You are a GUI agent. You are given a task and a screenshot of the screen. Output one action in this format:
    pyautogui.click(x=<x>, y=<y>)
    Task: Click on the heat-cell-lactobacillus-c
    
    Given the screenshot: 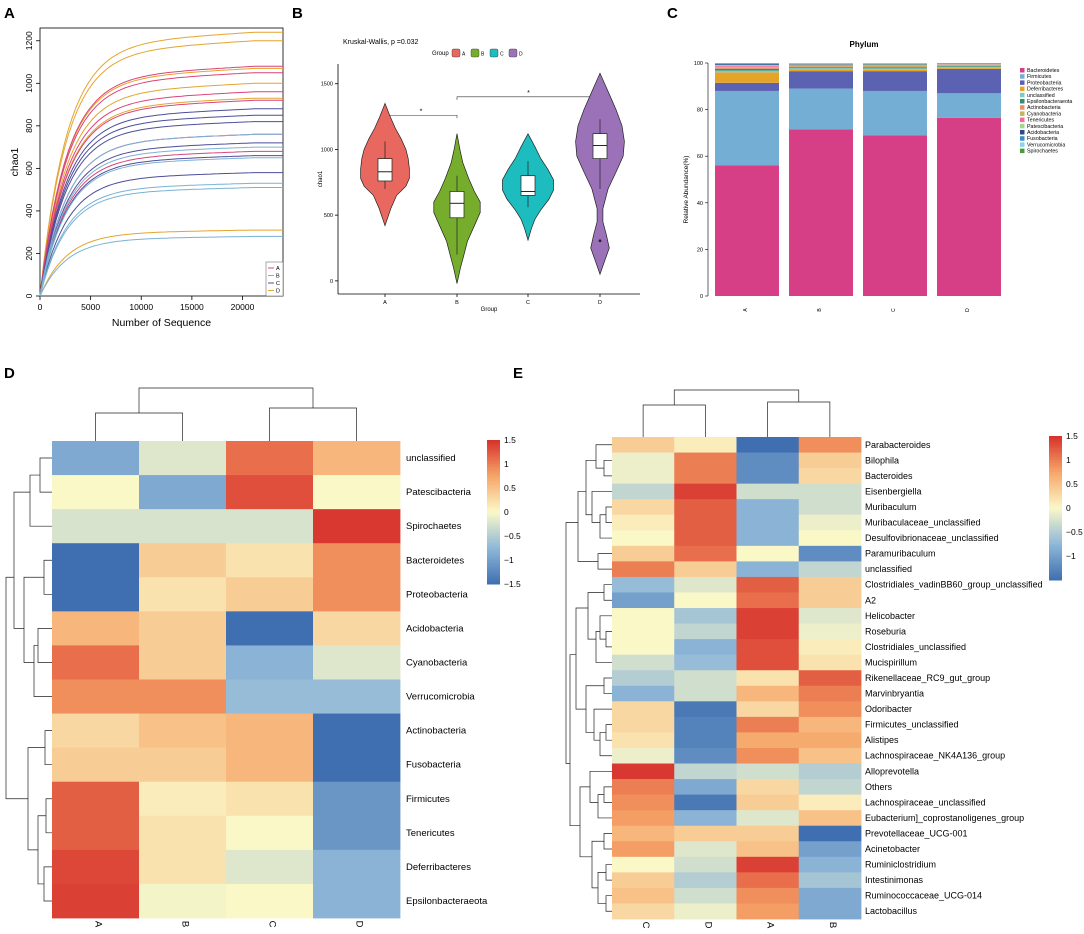 What is the action you would take?
    pyautogui.click(x=643, y=911)
    